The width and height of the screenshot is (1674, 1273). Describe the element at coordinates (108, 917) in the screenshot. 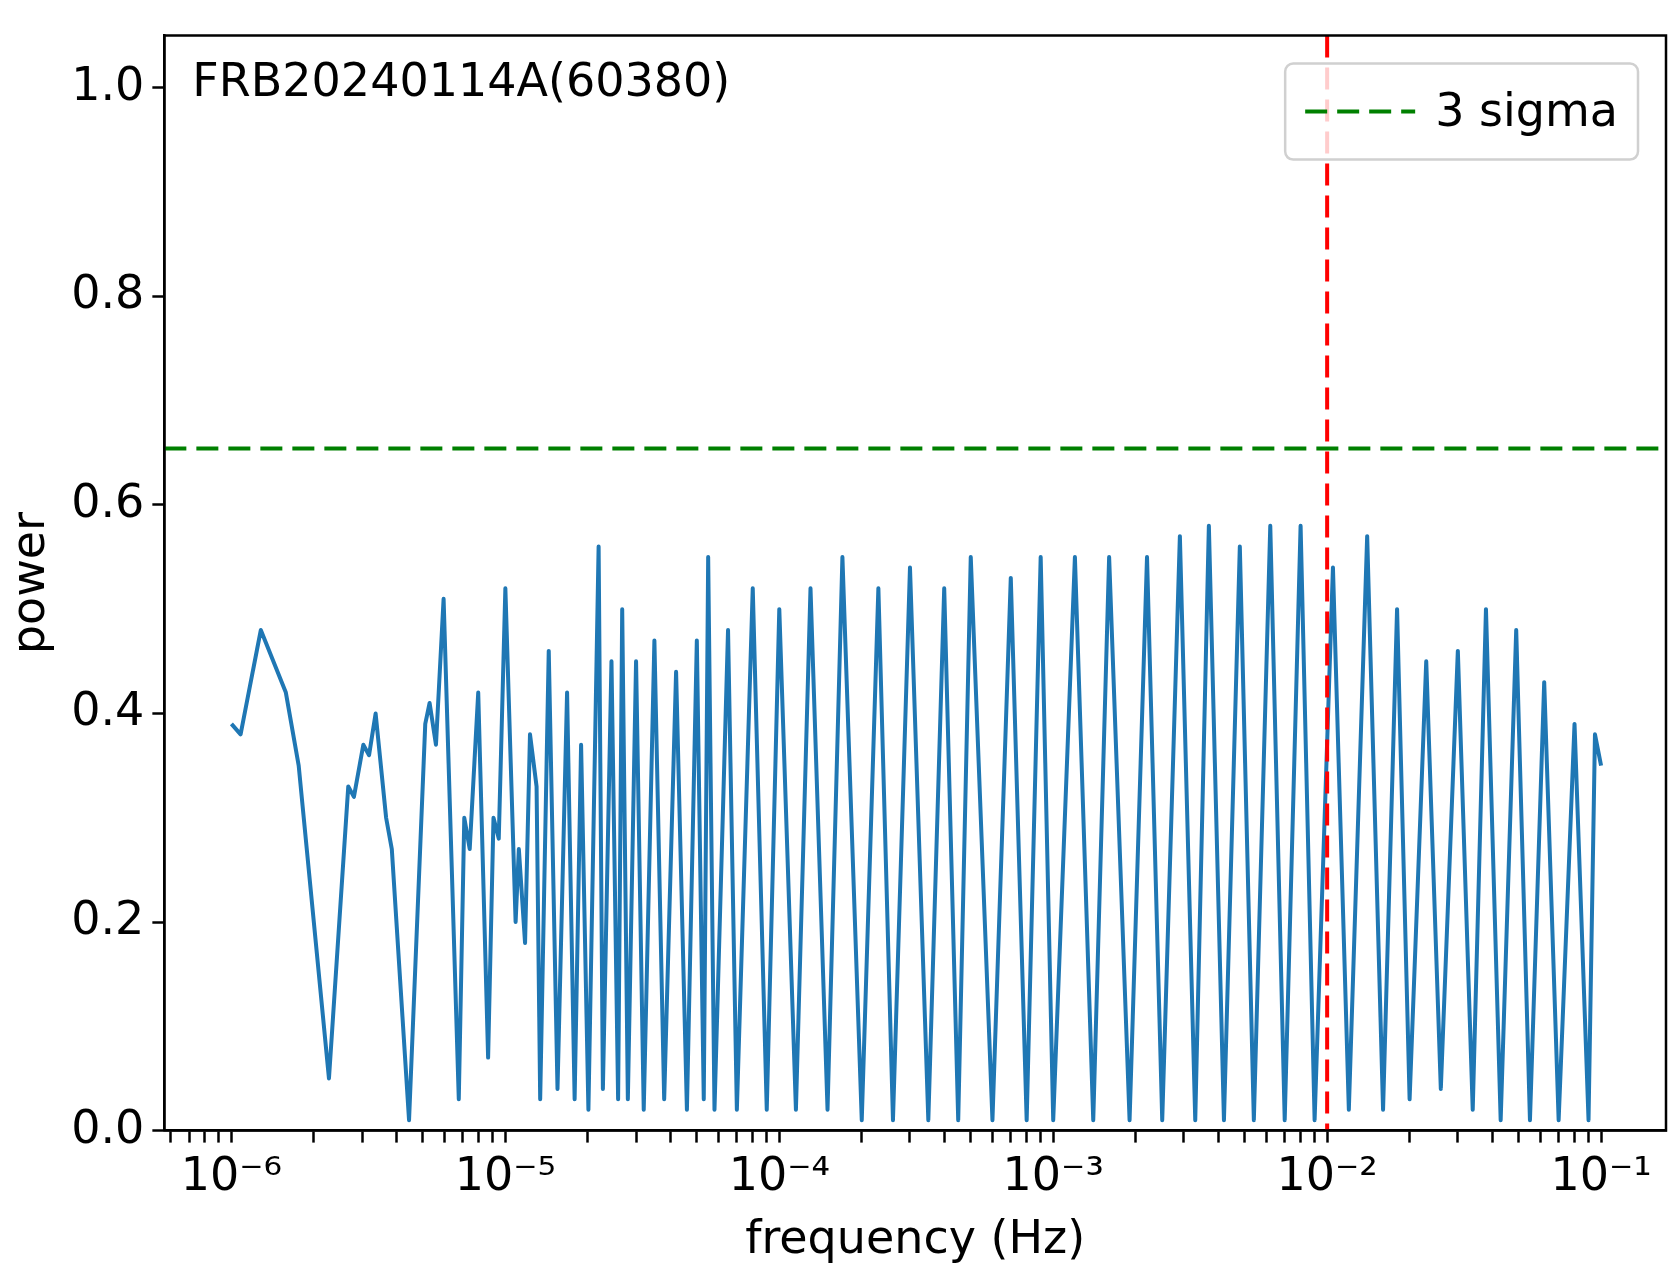

I see `y-tick-label: 0.2` at that location.